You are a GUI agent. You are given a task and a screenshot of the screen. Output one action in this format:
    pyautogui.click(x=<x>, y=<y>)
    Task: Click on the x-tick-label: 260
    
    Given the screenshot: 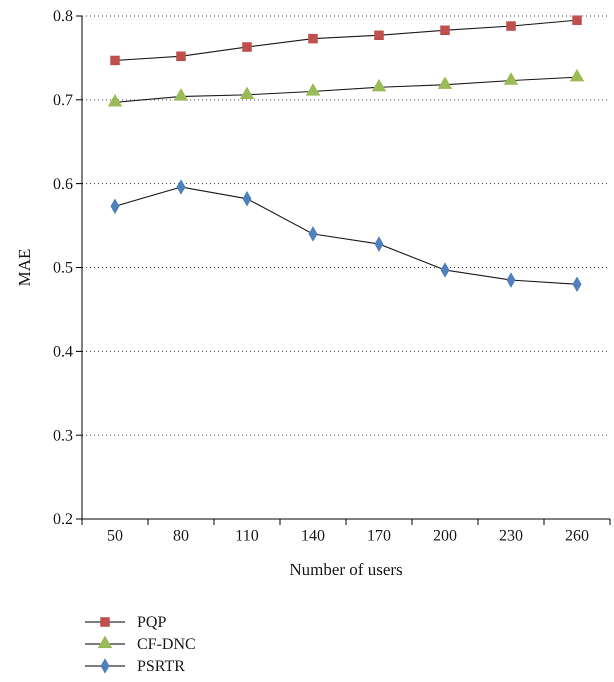 What is the action you would take?
    pyautogui.click(x=577, y=535)
    